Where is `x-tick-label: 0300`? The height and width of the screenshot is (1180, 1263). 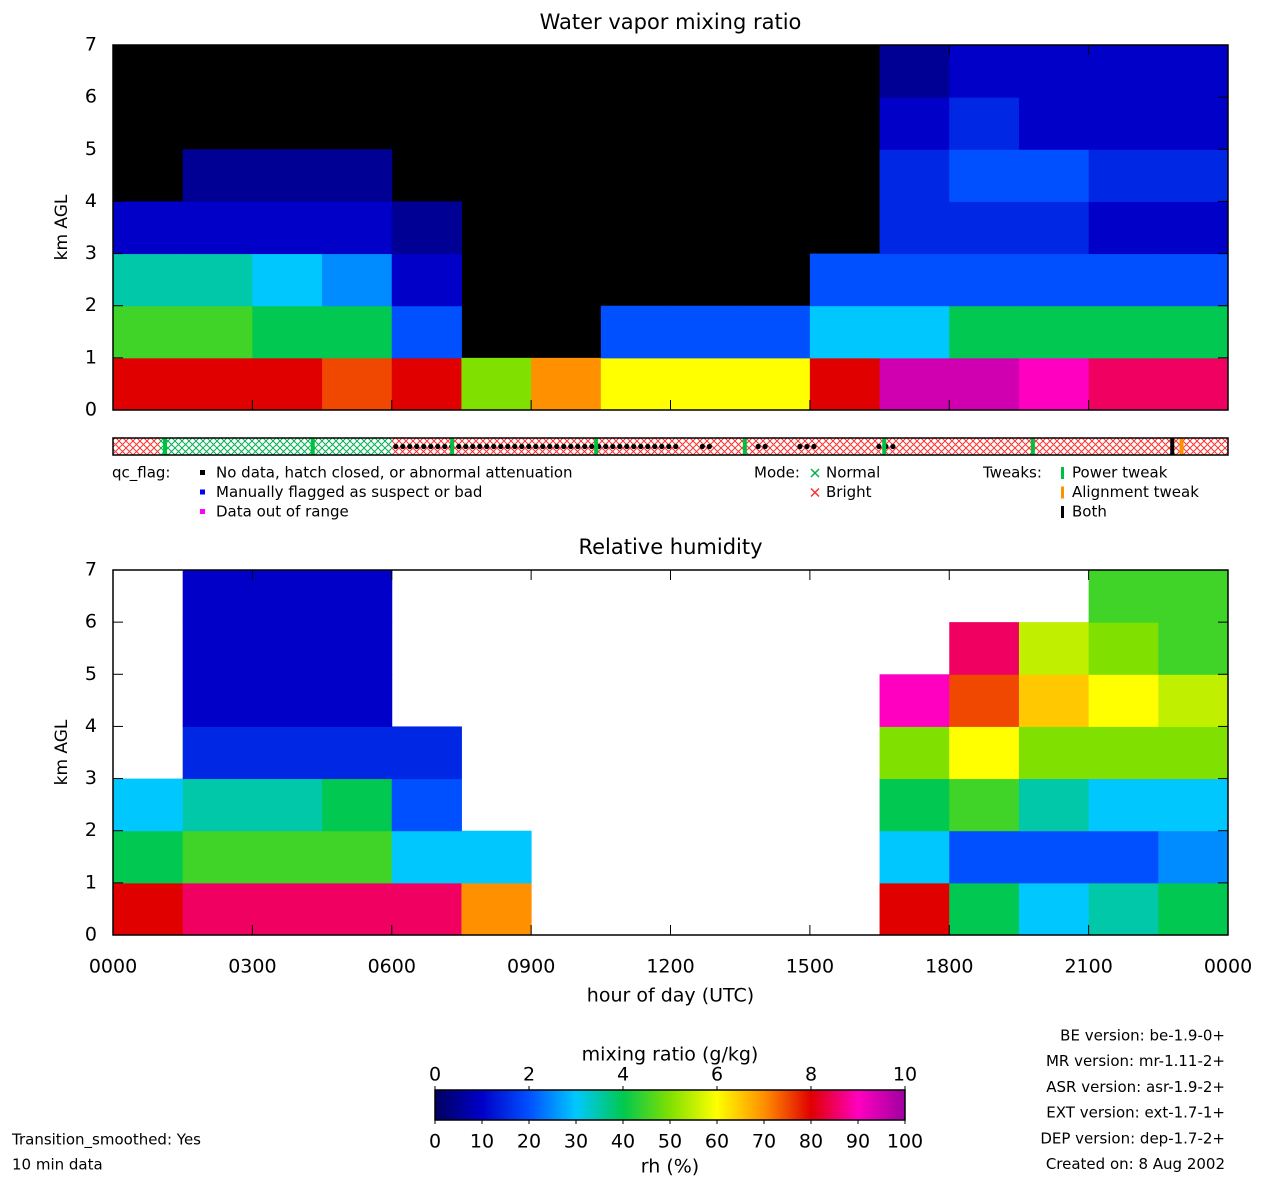 x-tick-label: 0300 is located at coordinates (252, 967).